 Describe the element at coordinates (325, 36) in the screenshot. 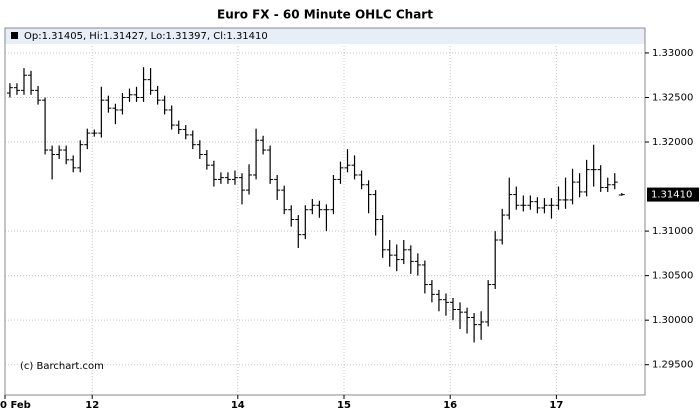

I see `legend-strip` at that location.